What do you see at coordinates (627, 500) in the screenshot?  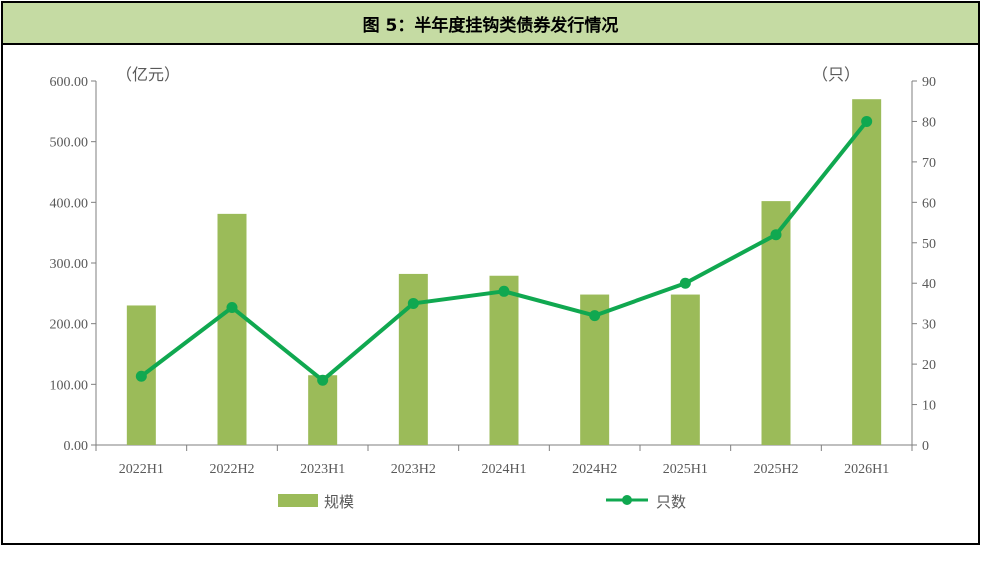 I see `legend-line-marker` at bounding box center [627, 500].